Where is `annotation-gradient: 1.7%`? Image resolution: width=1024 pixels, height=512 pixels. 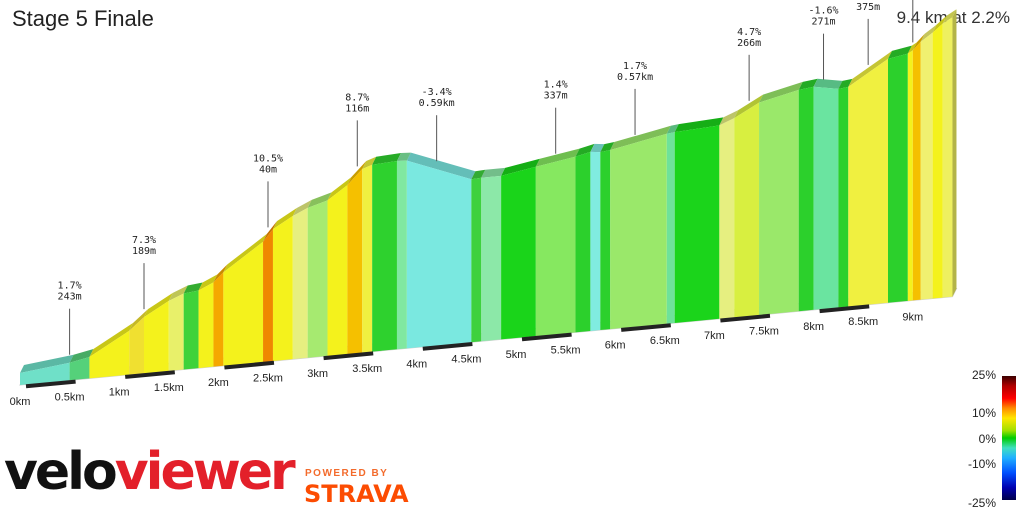
annotation-gradient: 1.7% is located at coordinates (70, 286).